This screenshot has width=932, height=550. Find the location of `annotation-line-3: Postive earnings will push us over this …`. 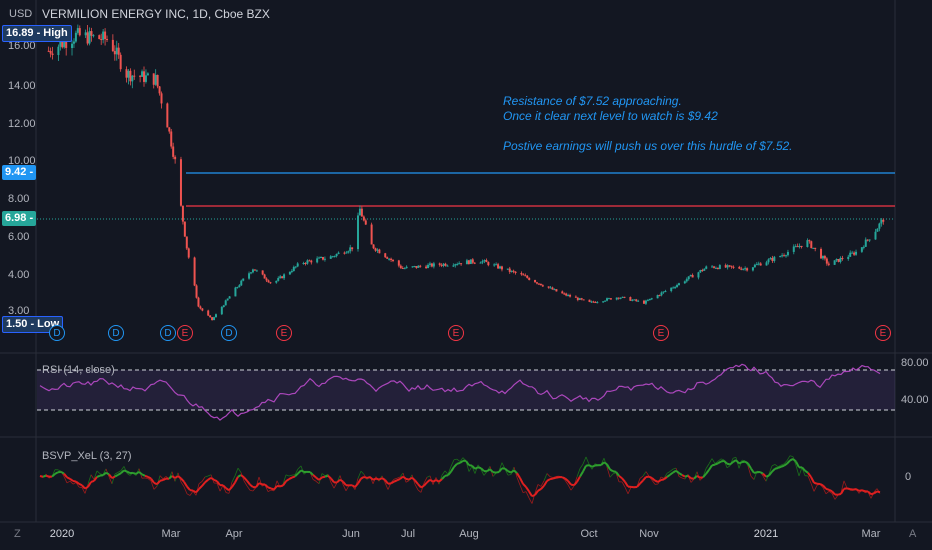

annotation-line-3: Postive earnings will push us over this … is located at coordinates (648, 146).